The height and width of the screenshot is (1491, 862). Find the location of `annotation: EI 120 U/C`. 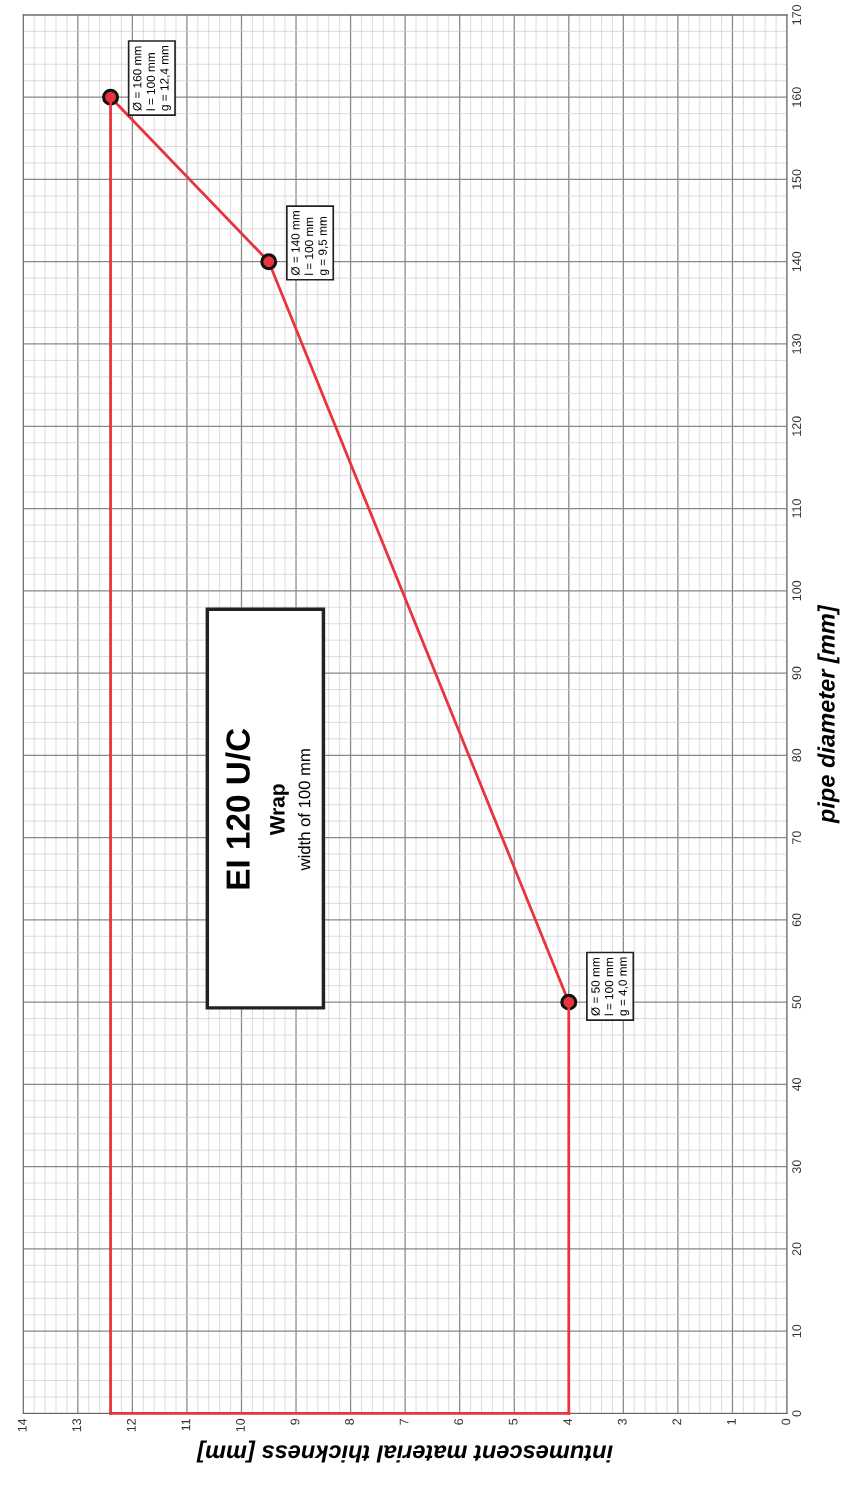

annotation: EI 120 U/C is located at coordinates (238, 808).